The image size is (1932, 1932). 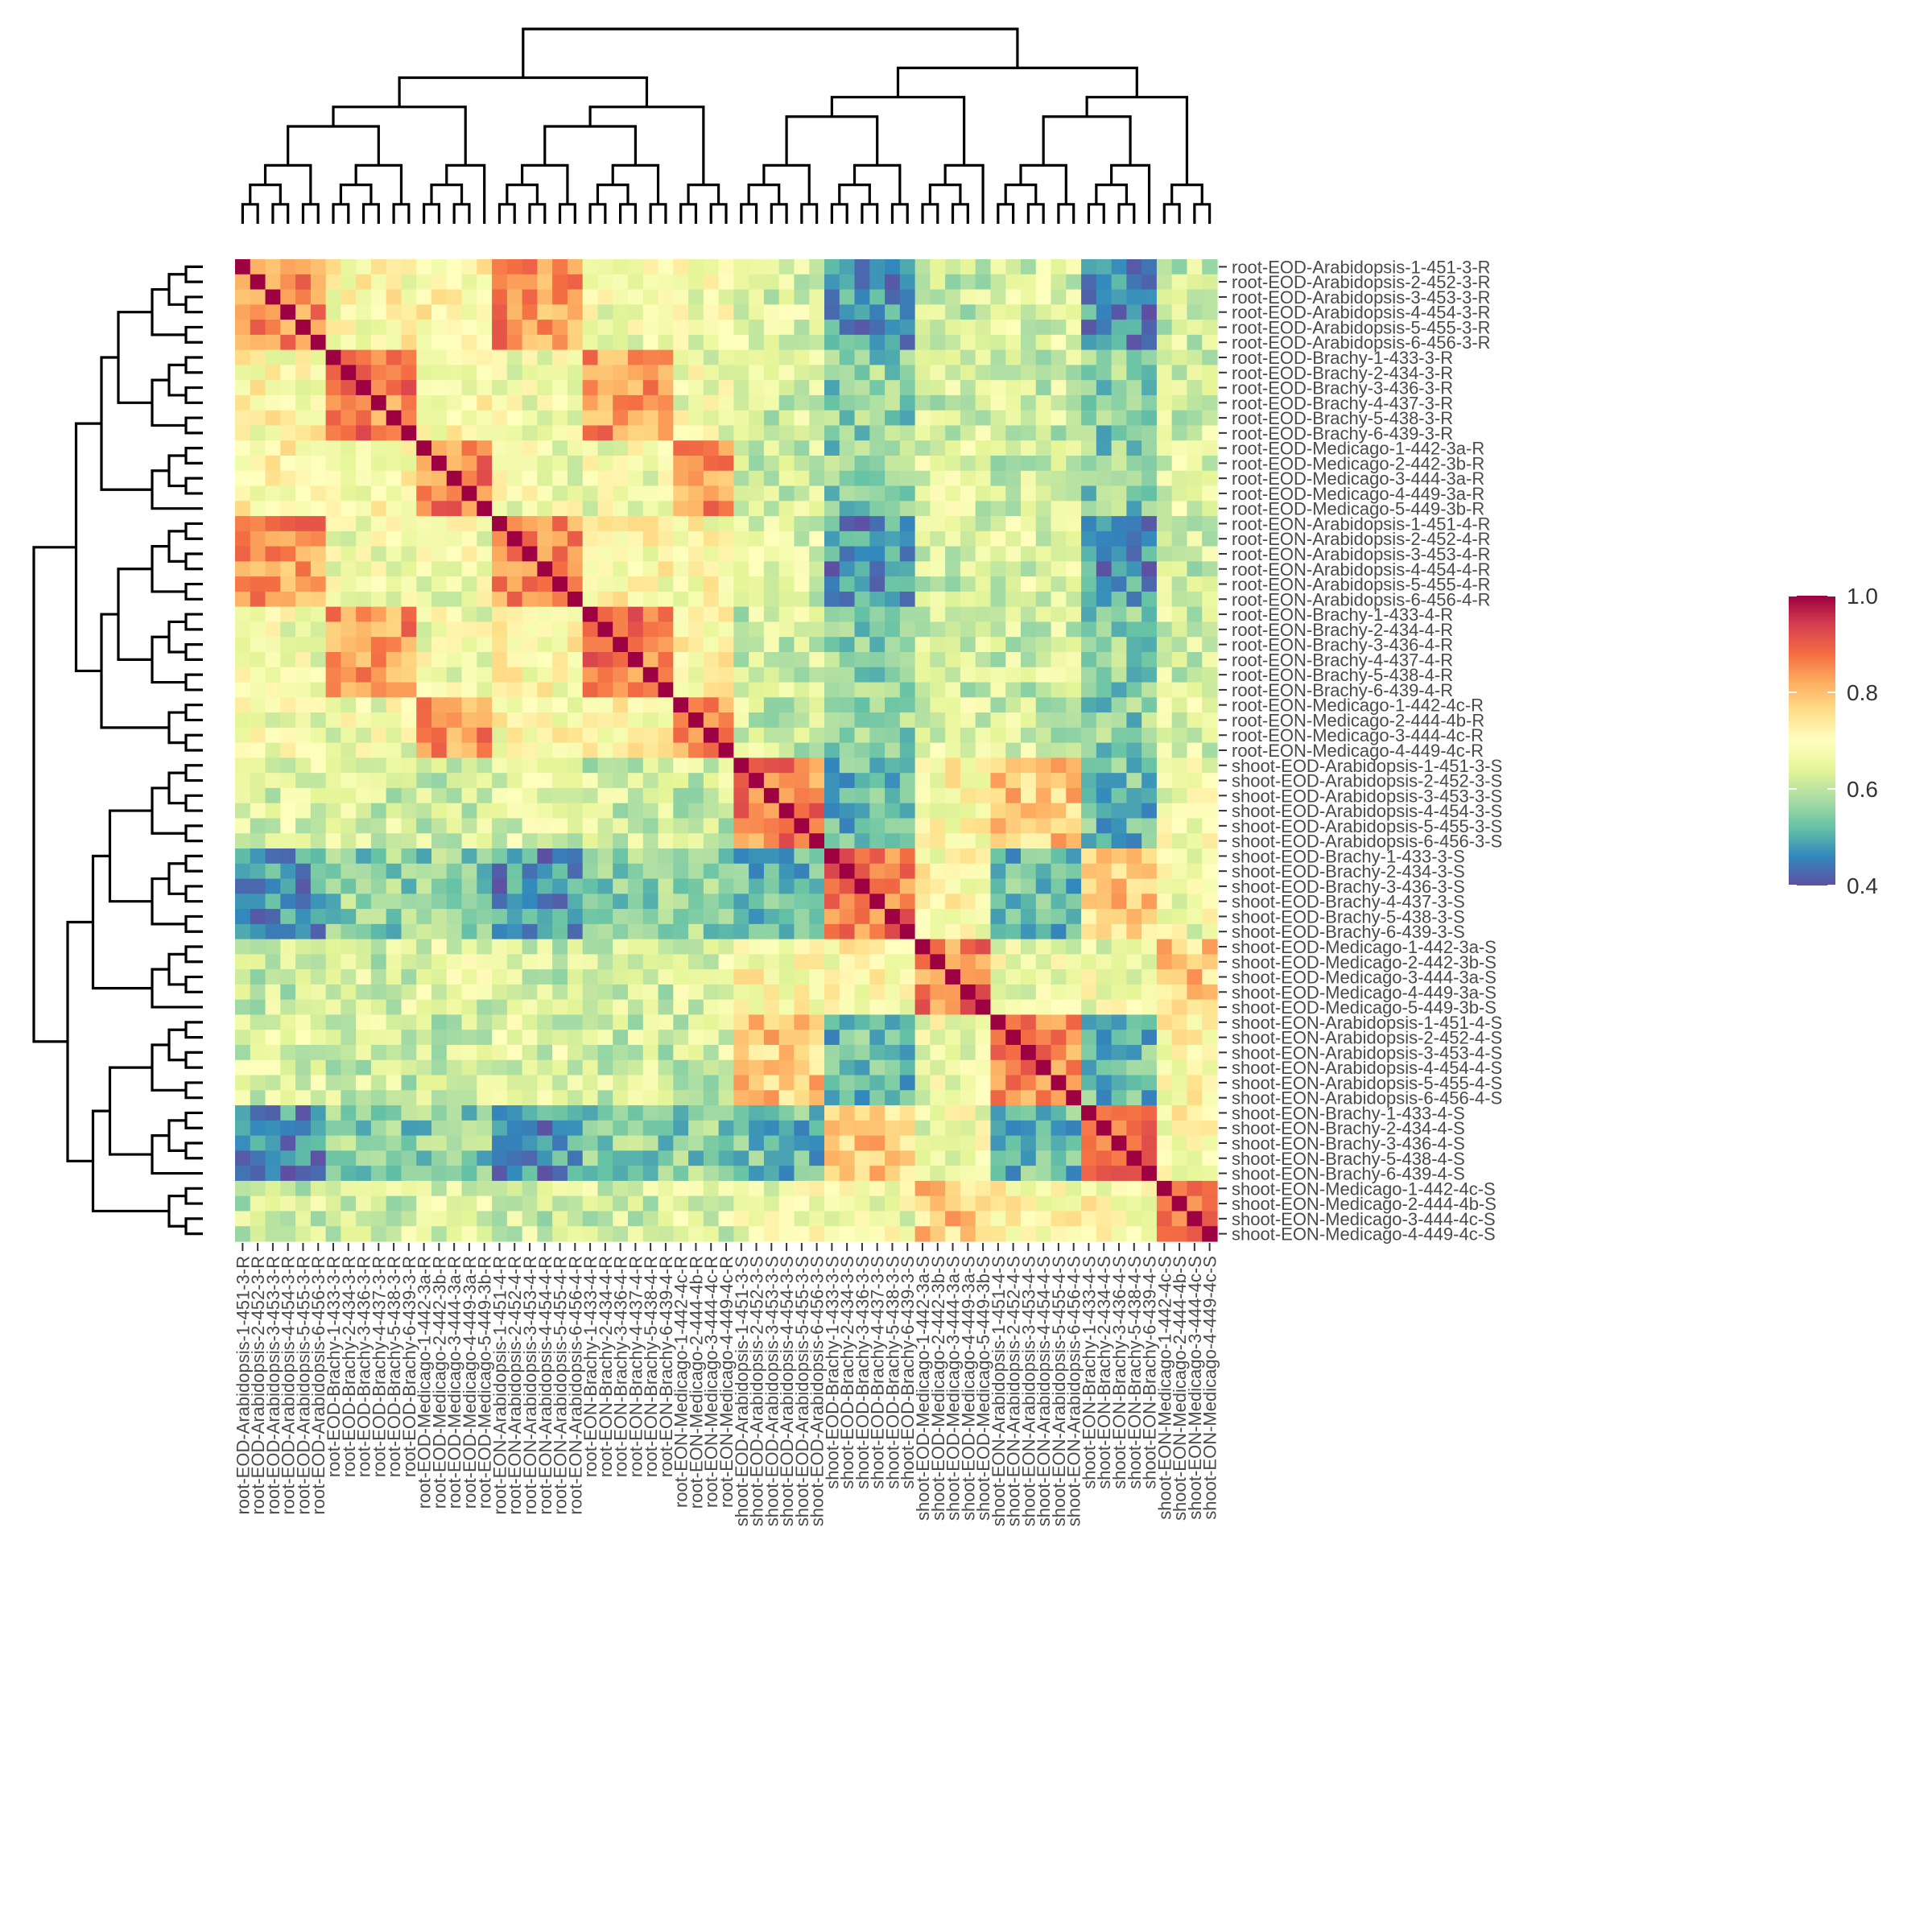 I want to click on col-label: shoot-EON-Arabidopsis-4-454-4-S, so click(x=1044, y=1391).